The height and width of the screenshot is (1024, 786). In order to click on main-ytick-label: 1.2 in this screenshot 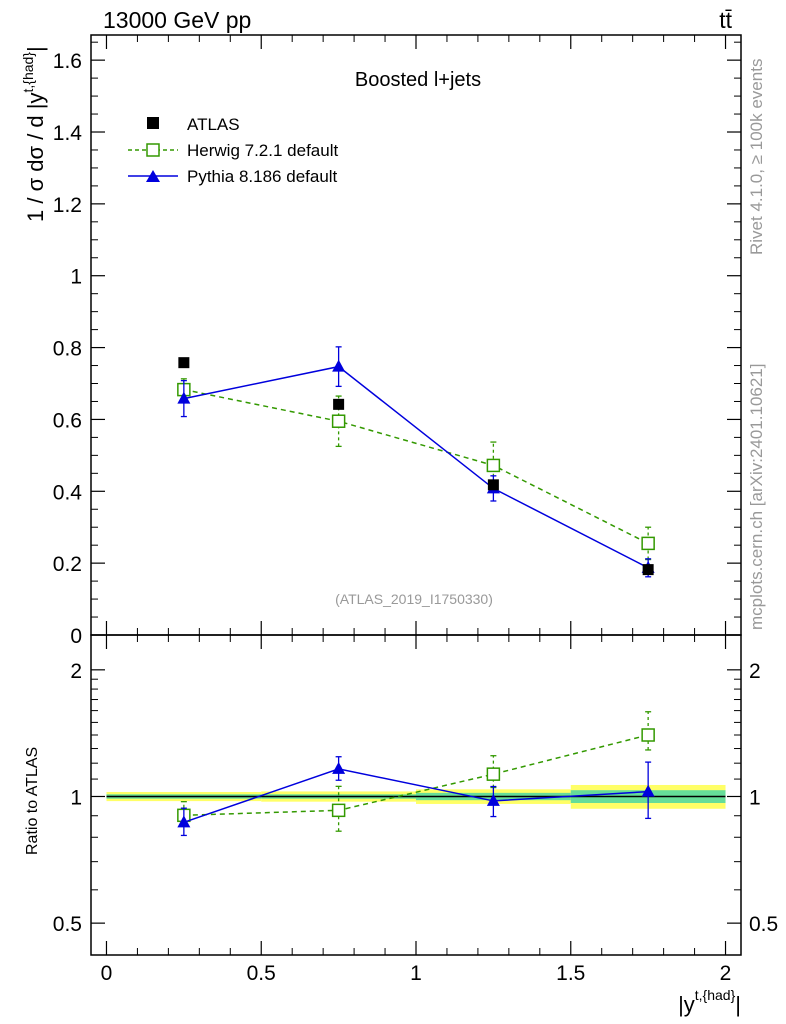, I will do `click(67, 205)`.